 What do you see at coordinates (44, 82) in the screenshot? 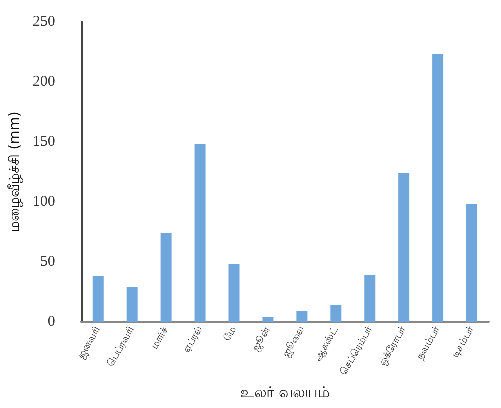
I see `y-tick-label: 200` at bounding box center [44, 82].